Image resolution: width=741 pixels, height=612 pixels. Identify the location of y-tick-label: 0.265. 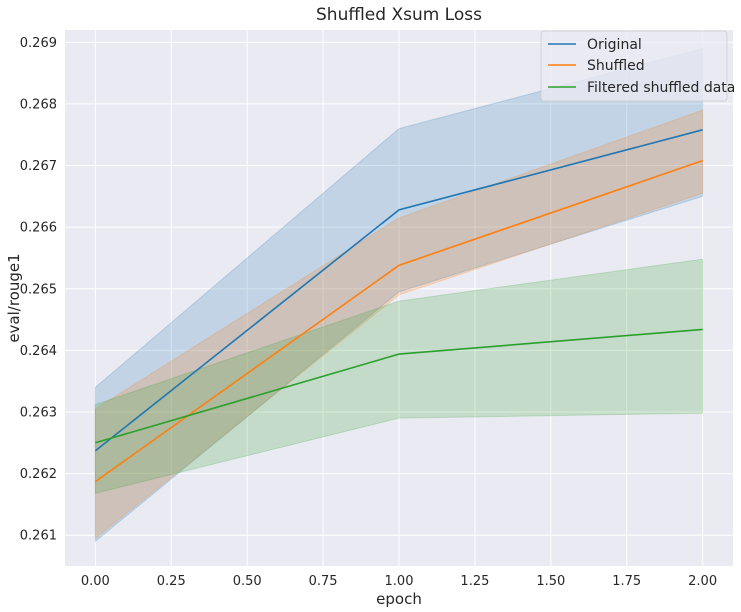
(38, 289).